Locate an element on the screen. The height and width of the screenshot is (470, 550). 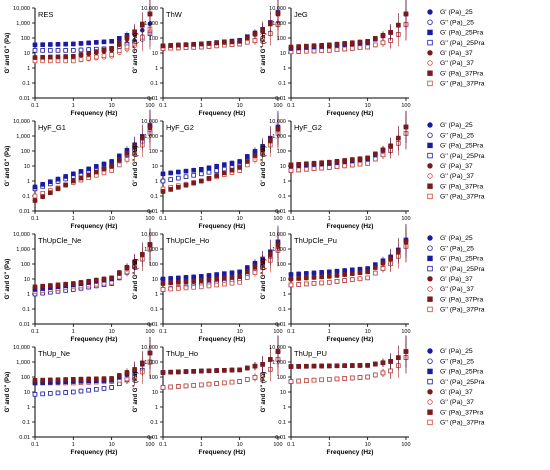
x-tick-label: 100 is located at coordinates (149, 219).